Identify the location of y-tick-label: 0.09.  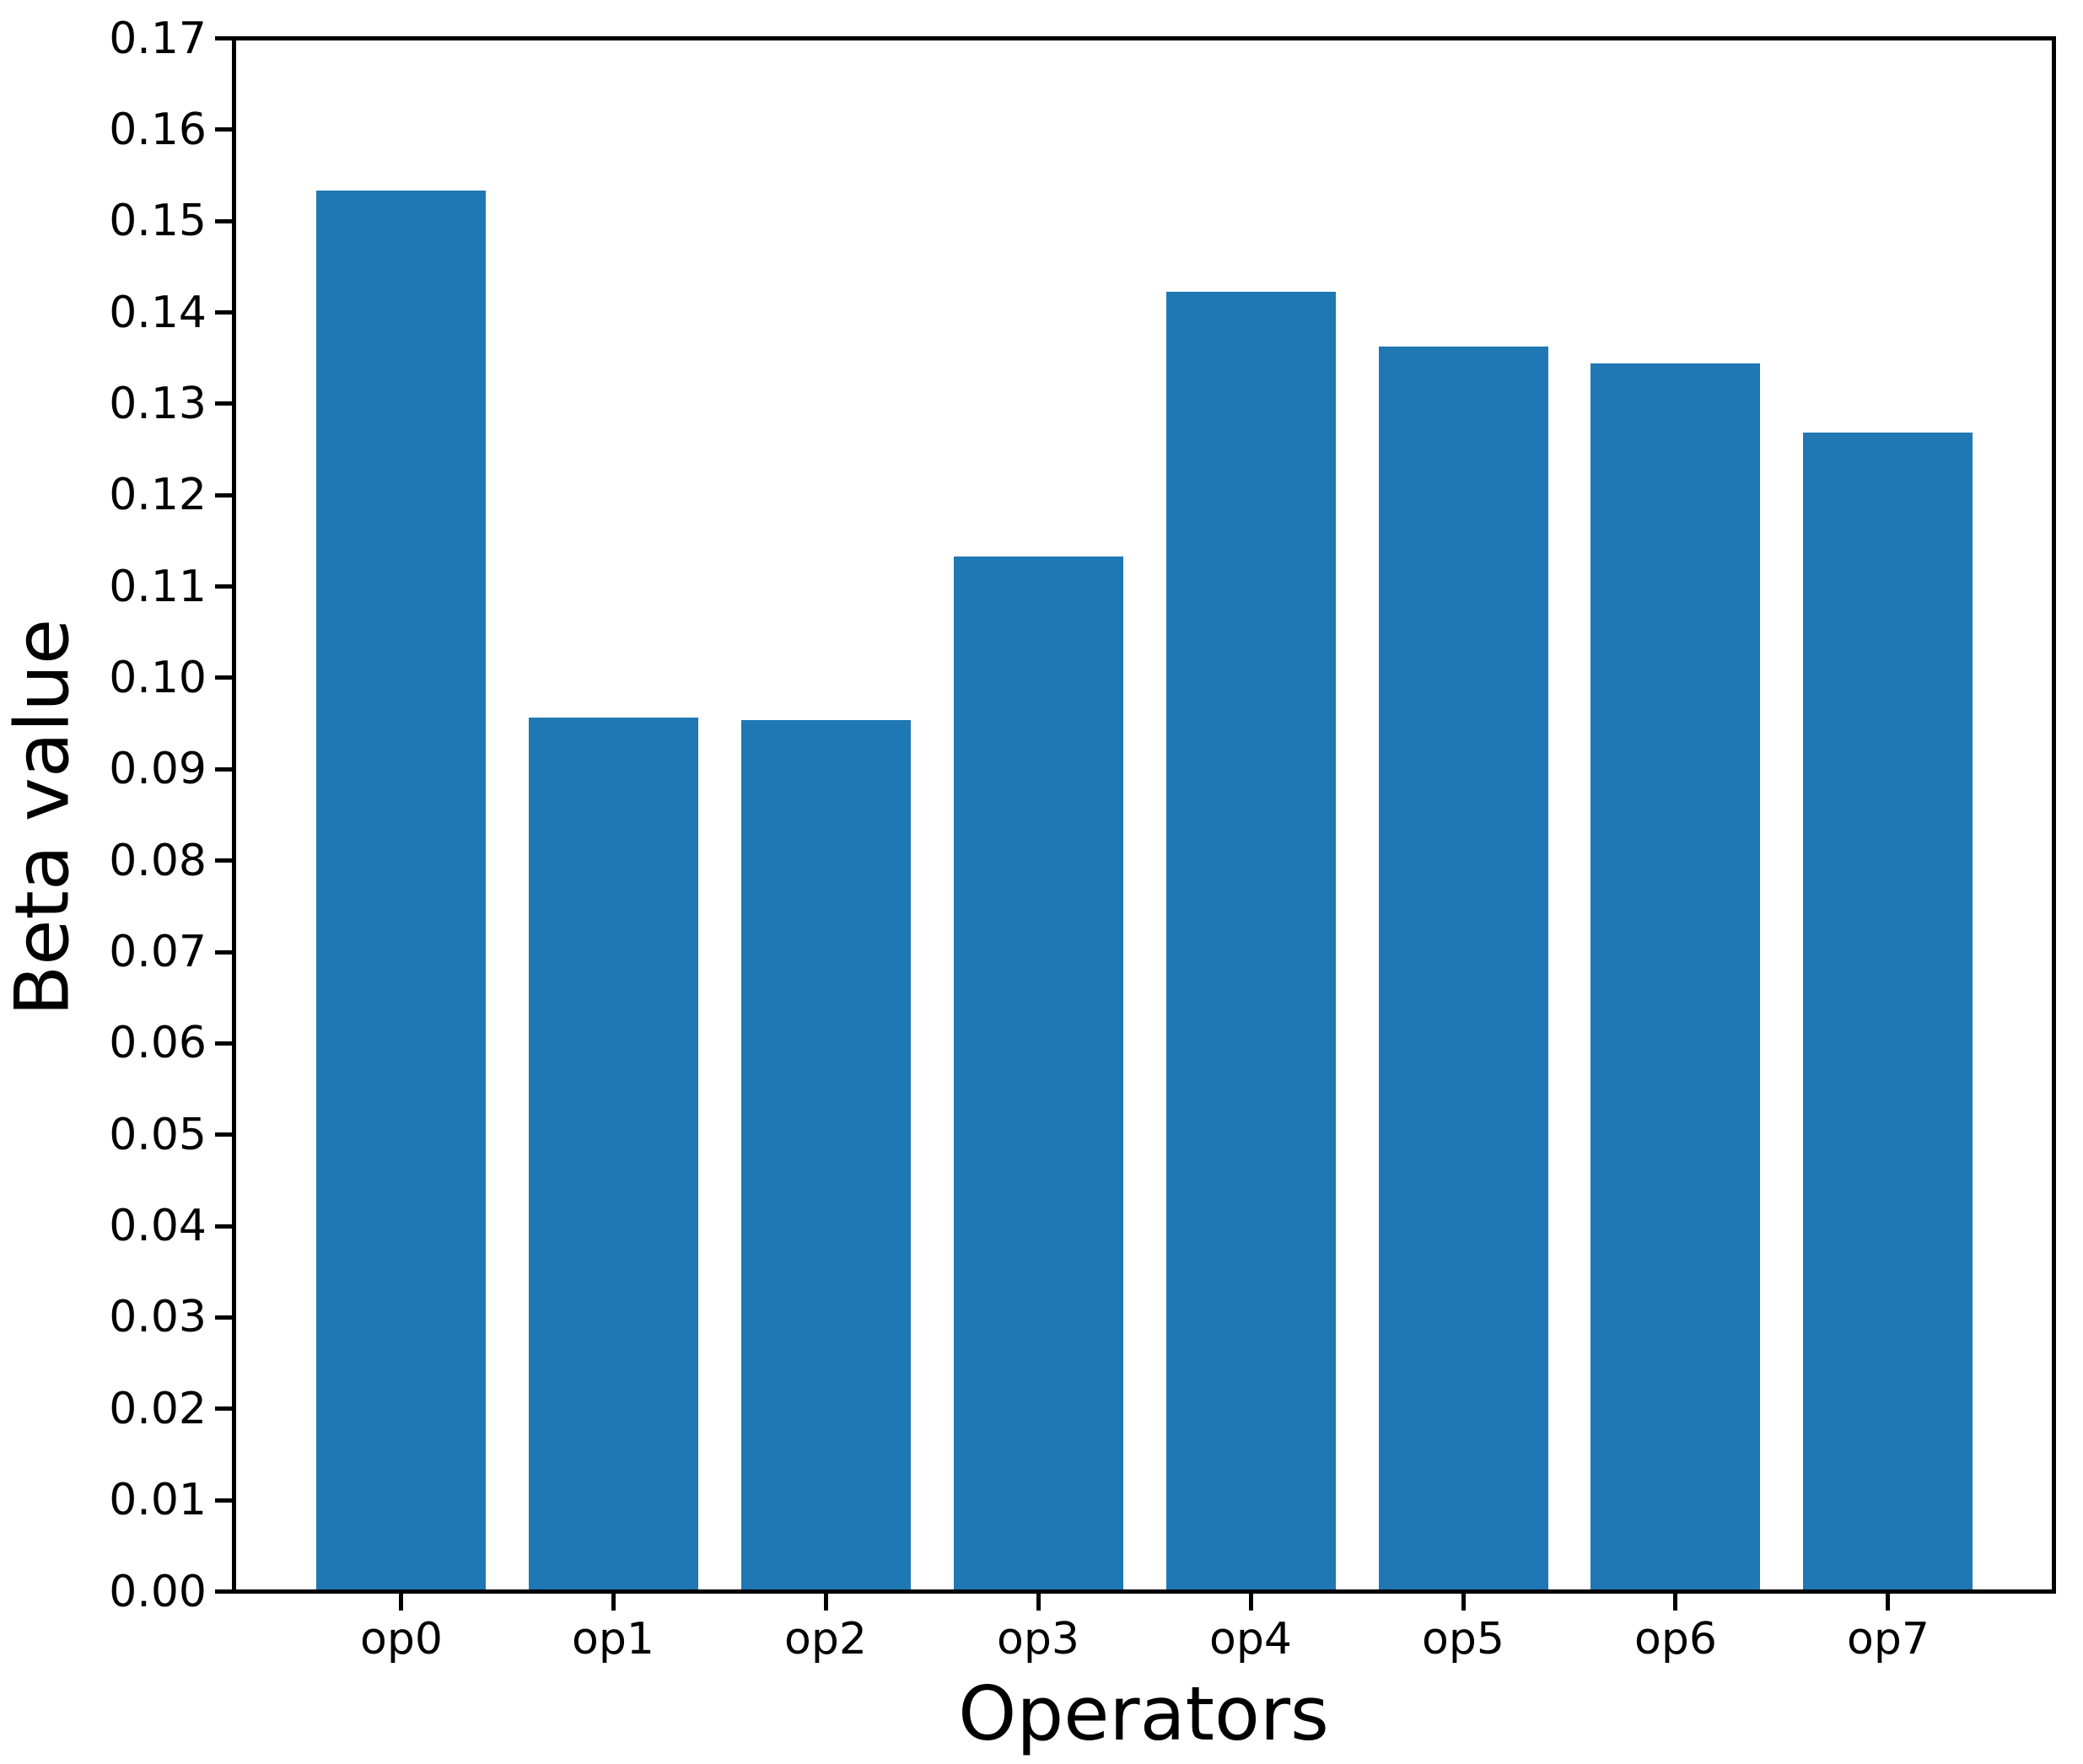
(158, 769).